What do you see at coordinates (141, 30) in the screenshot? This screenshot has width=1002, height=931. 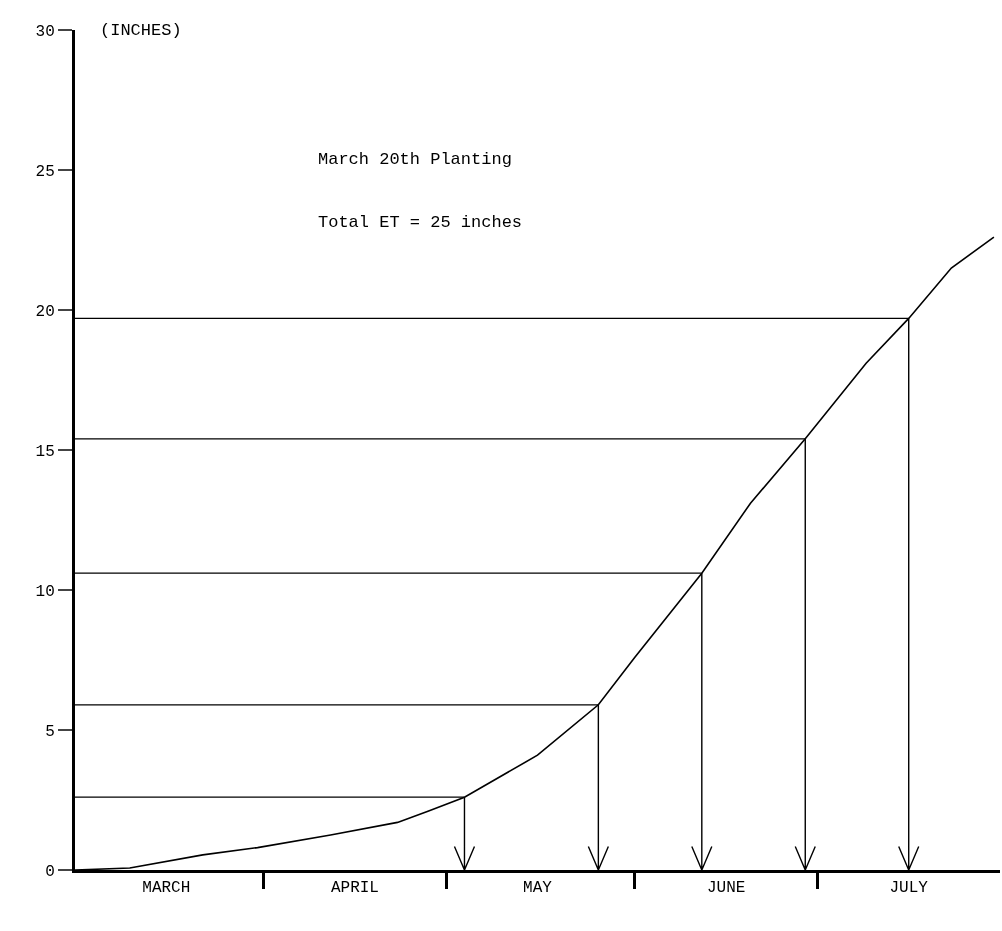 I see `y-axis-title: (INCHES)` at bounding box center [141, 30].